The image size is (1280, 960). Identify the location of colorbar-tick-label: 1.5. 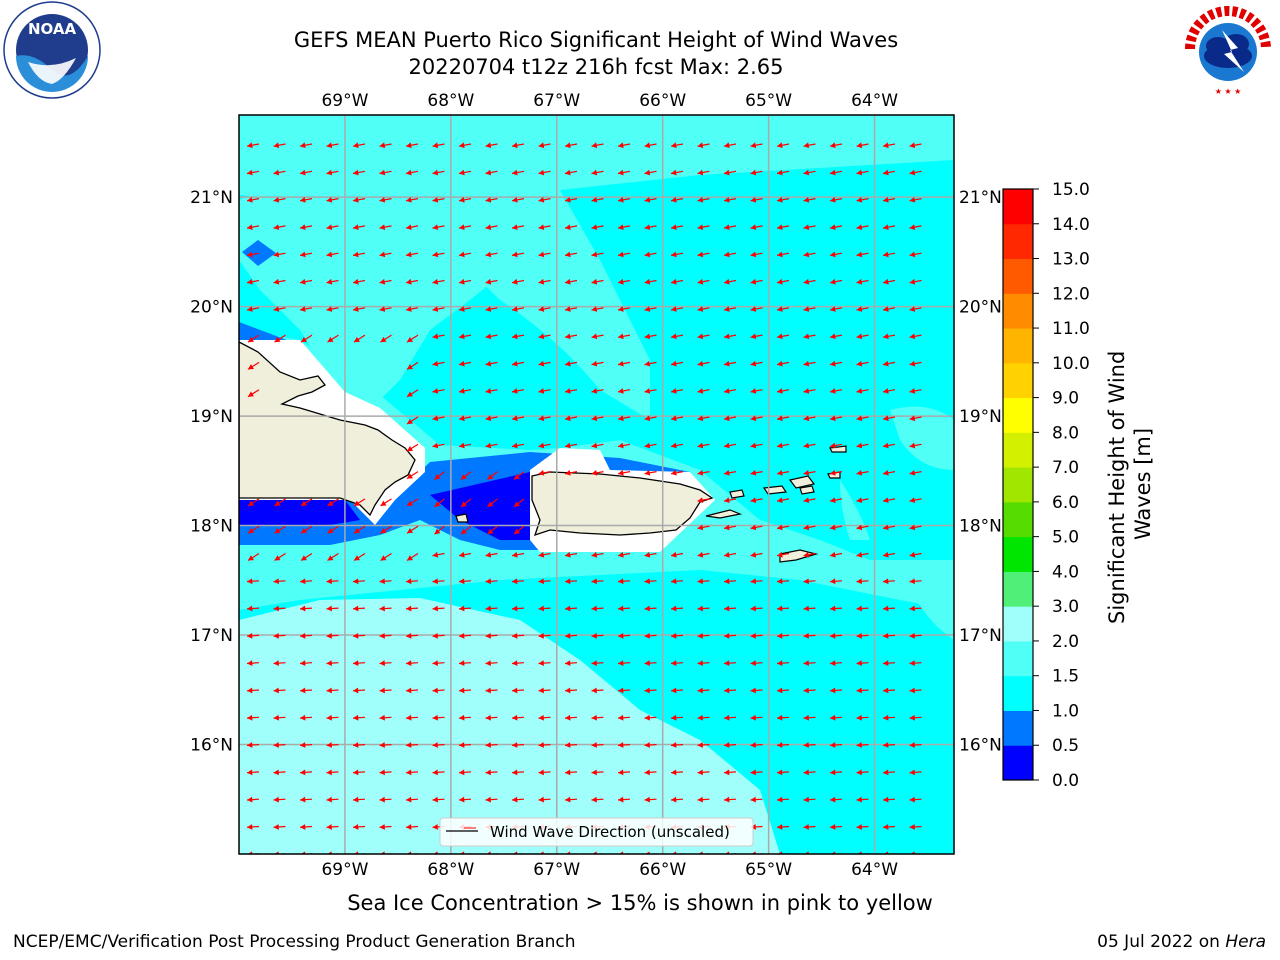
(1065, 677).